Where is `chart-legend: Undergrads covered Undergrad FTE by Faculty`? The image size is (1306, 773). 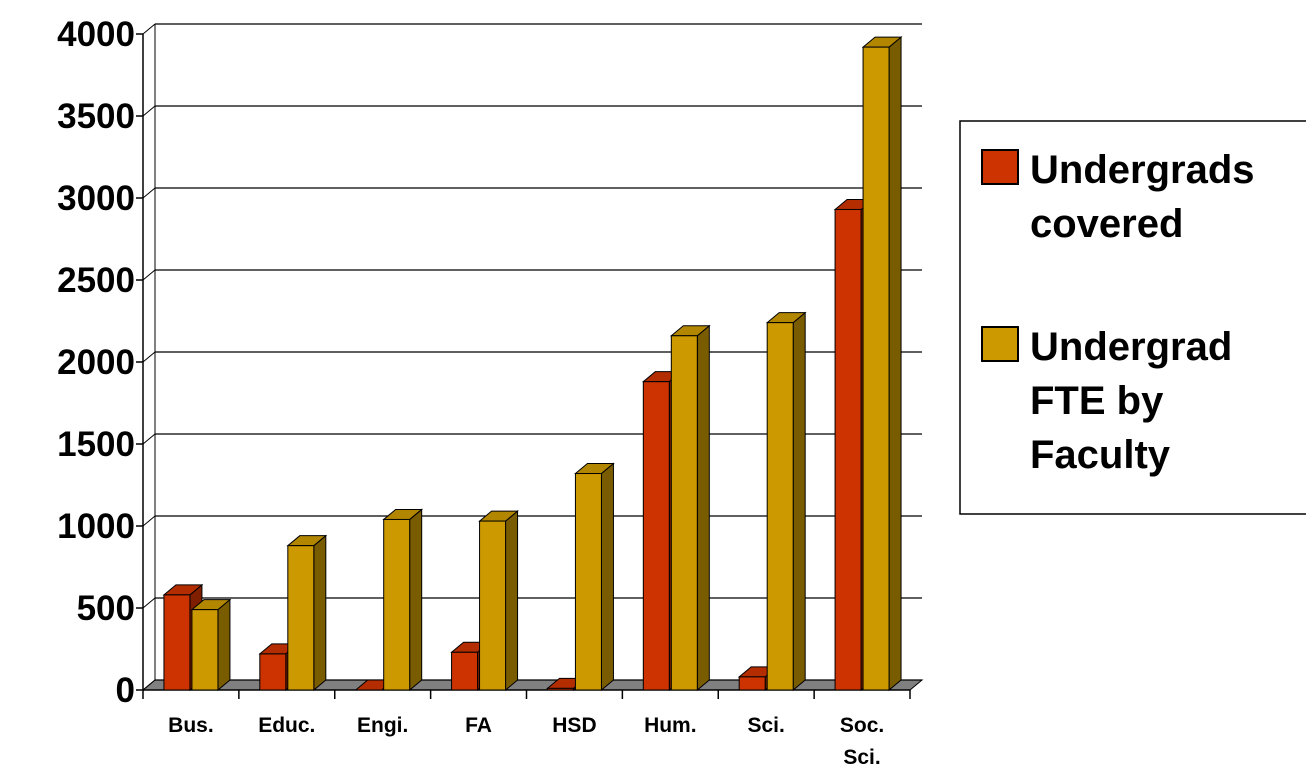
chart-legend: Undergrads covered Undergrad FTE by Faculty is located at coordinates (1132, 317).